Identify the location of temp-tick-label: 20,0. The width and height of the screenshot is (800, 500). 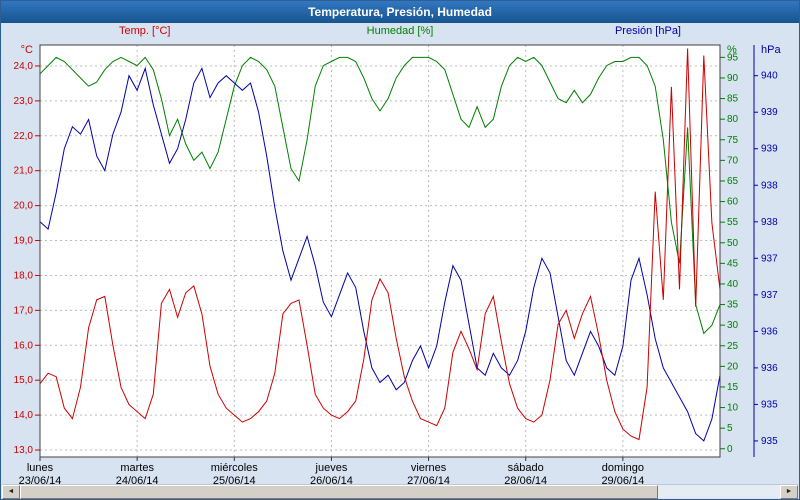
(24, 206).